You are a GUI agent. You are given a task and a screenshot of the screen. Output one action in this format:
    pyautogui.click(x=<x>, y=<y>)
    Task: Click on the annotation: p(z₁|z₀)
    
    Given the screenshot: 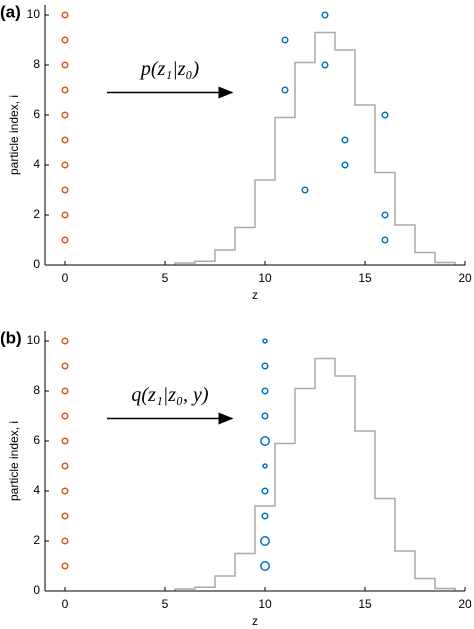 What is the action you would take?
    pyautogui.click(x=169, y=69)
    